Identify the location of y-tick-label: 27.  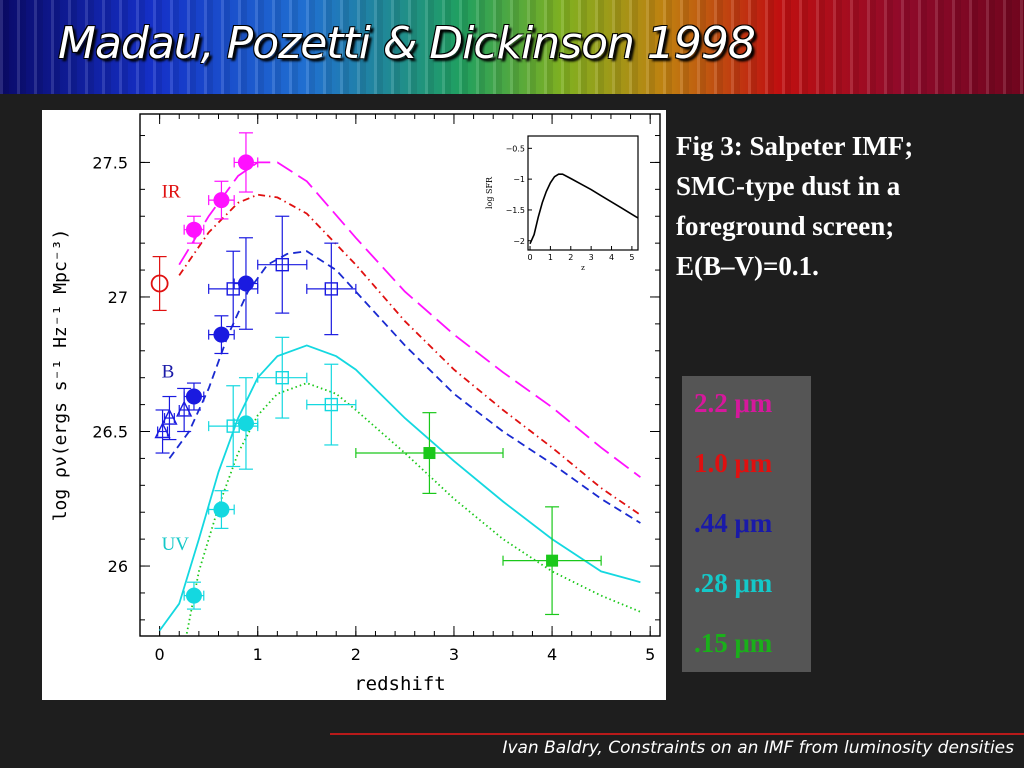
(118, 297).